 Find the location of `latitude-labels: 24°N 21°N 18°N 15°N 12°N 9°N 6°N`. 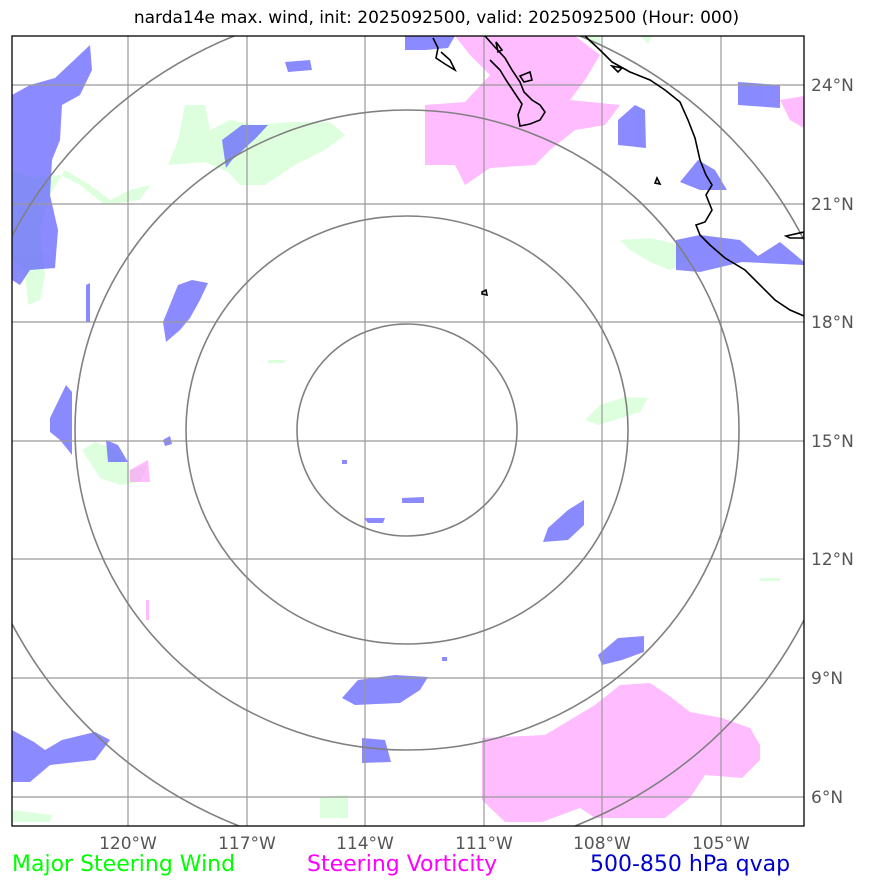

latitude-labels: 24°N 21°N 18°N 15°N 12°N 9°N 6°N is located at coordinates (832, 442).